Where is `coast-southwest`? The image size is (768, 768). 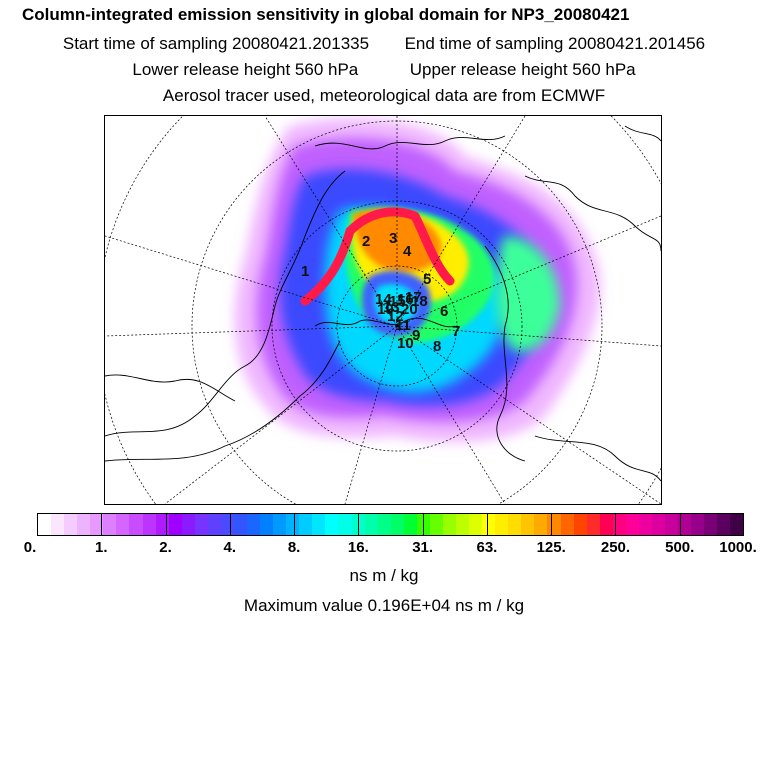
coast-southwest is located at coordinates (170, 388).